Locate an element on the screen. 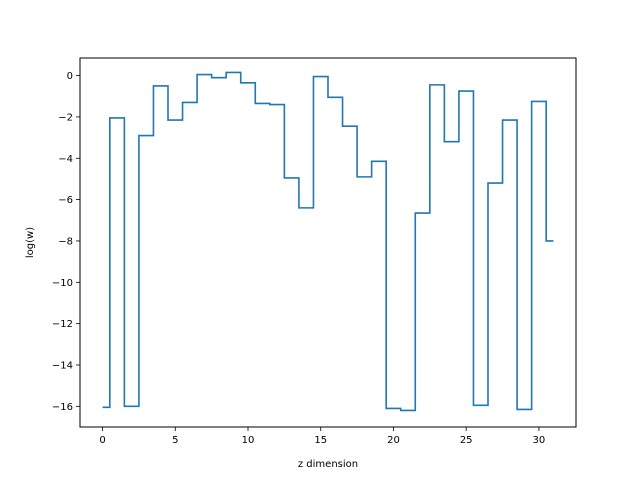 This screenshot has width=640, height=480. x-tick-label: 15 is located at coordinates (320, 440).